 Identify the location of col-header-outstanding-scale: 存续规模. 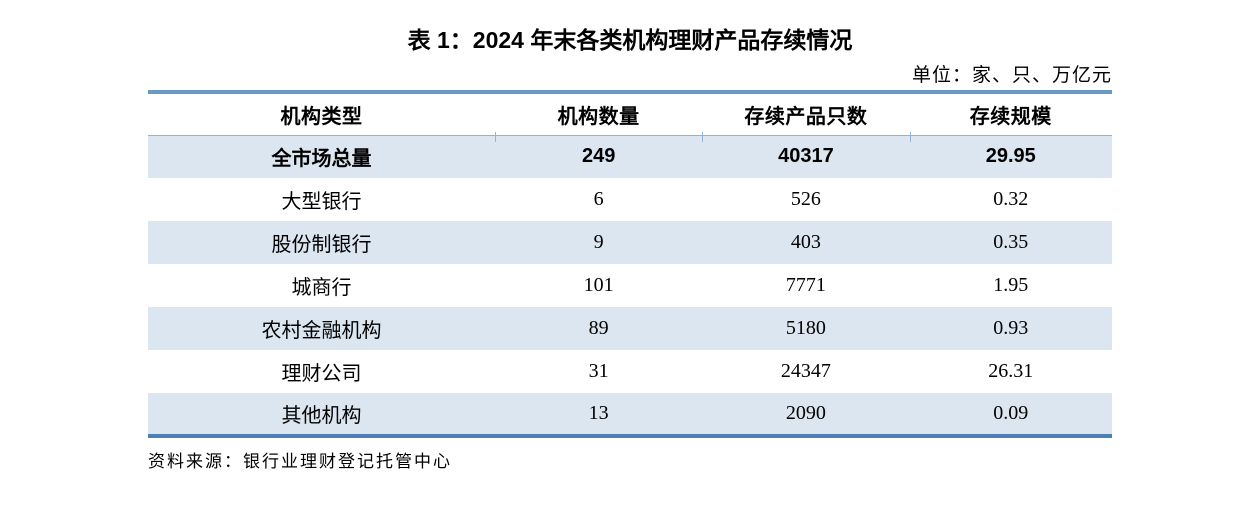
(1010, 116).